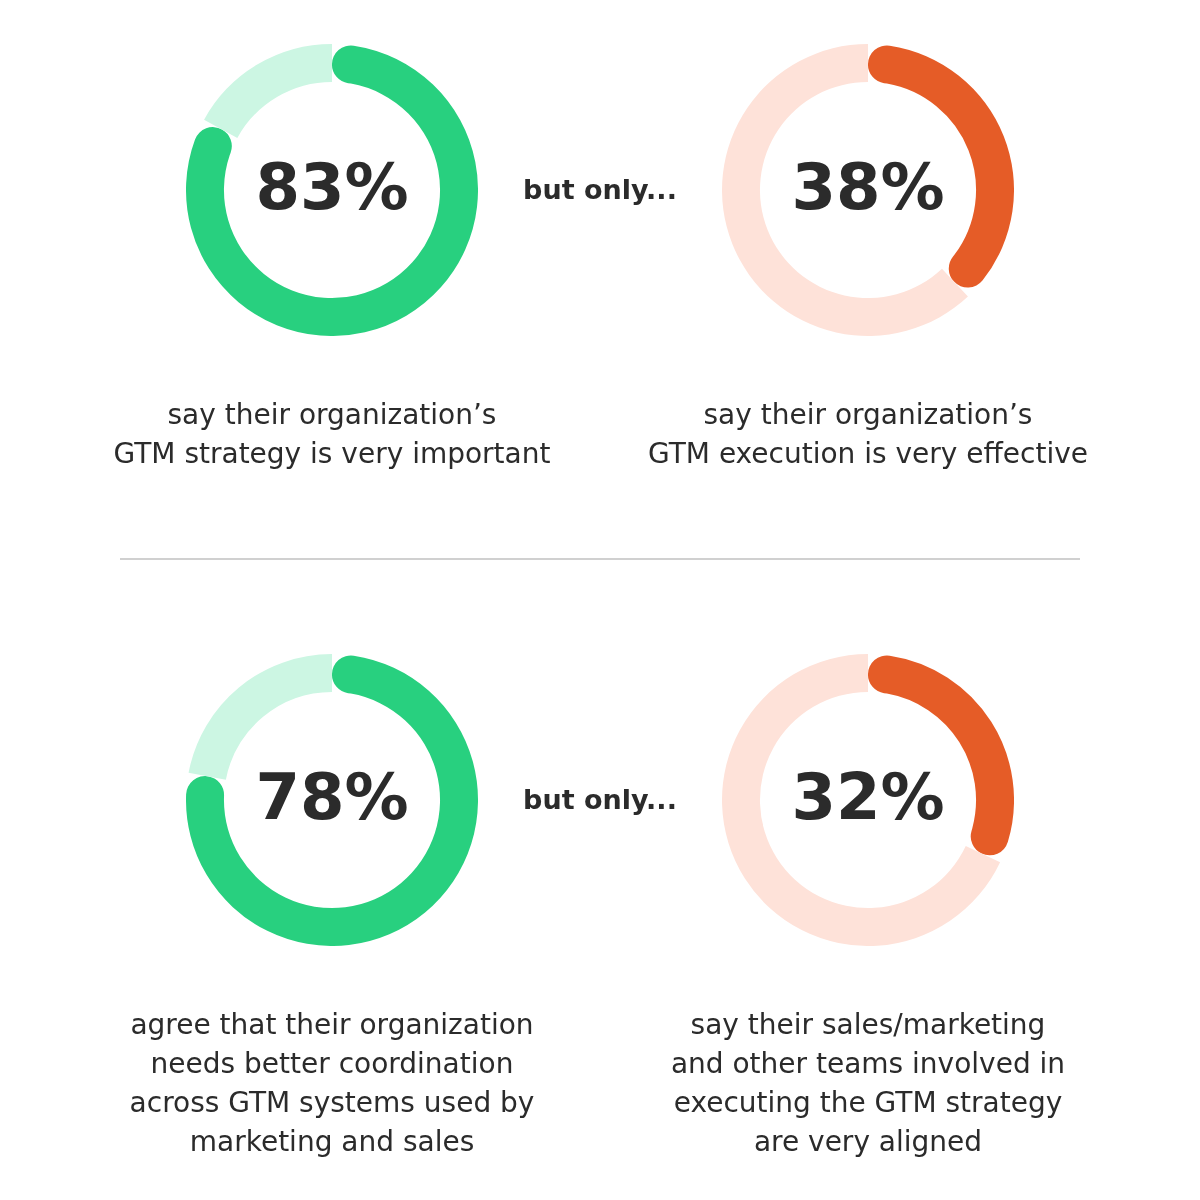  Describe the element at coordinates (868, 1083) in the screenshot. I see `text: say their sales/marketing and other teams involved in executing the GTM strategy are very aligned` at that location.